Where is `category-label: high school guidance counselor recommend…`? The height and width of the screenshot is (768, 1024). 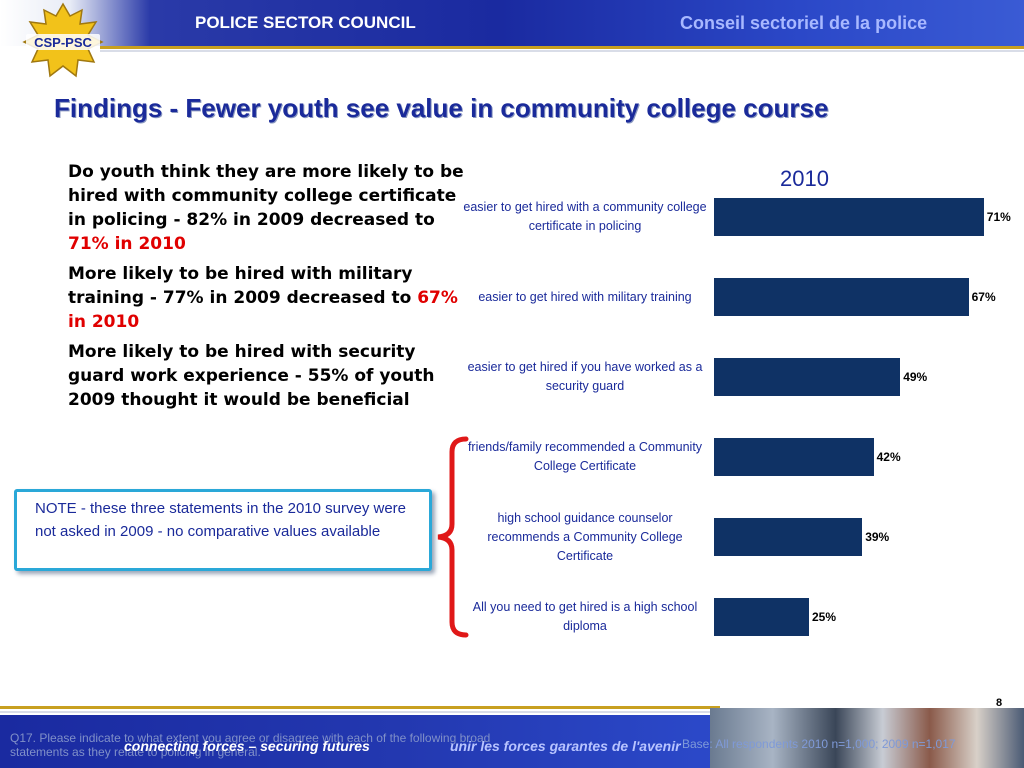
category-label: high school guidance counselor recommend… is located at coordinates (585, 536).